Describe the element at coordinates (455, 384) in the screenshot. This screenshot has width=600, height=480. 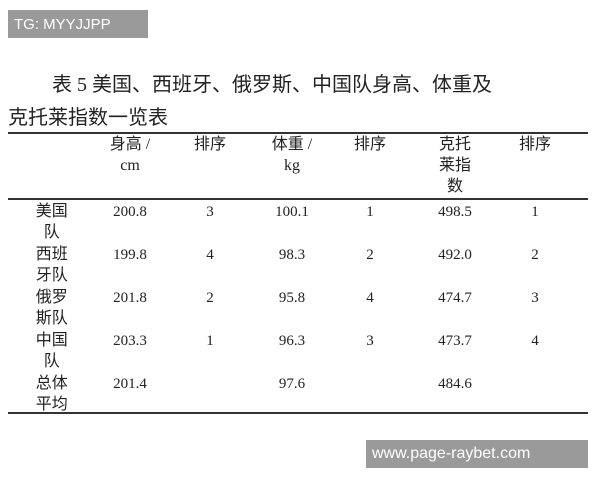
I see `table-cell: 484.6` at that location.